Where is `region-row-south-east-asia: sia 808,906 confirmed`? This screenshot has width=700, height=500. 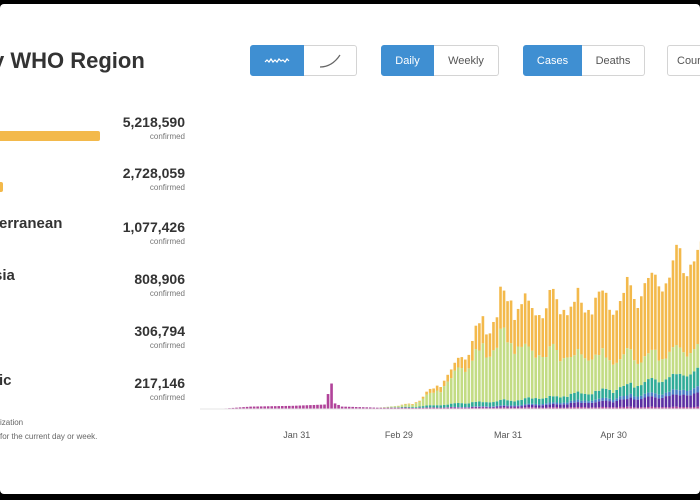
region-row-south-east-asia: sia 808,906 confirmed is located at coordinates (95, 287).